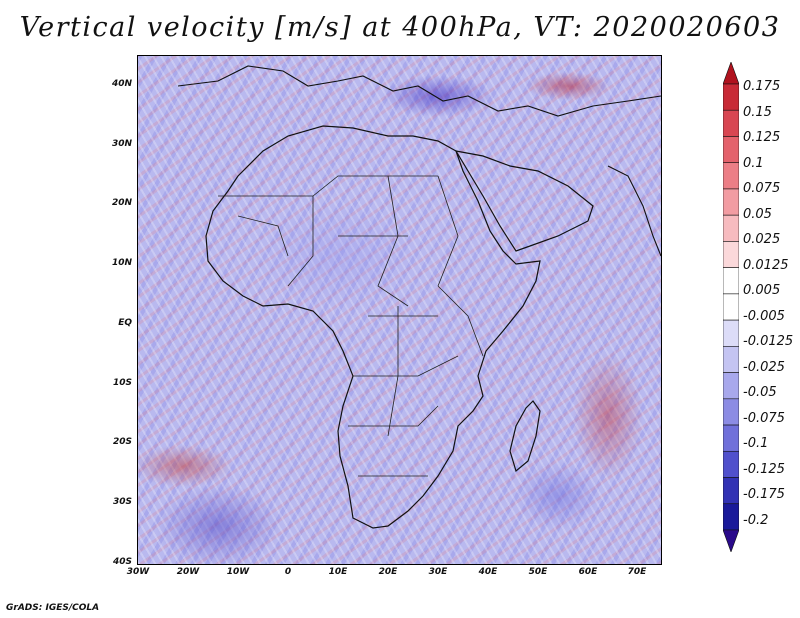  I want to click on lon-label: 40E, so click(488, 572).